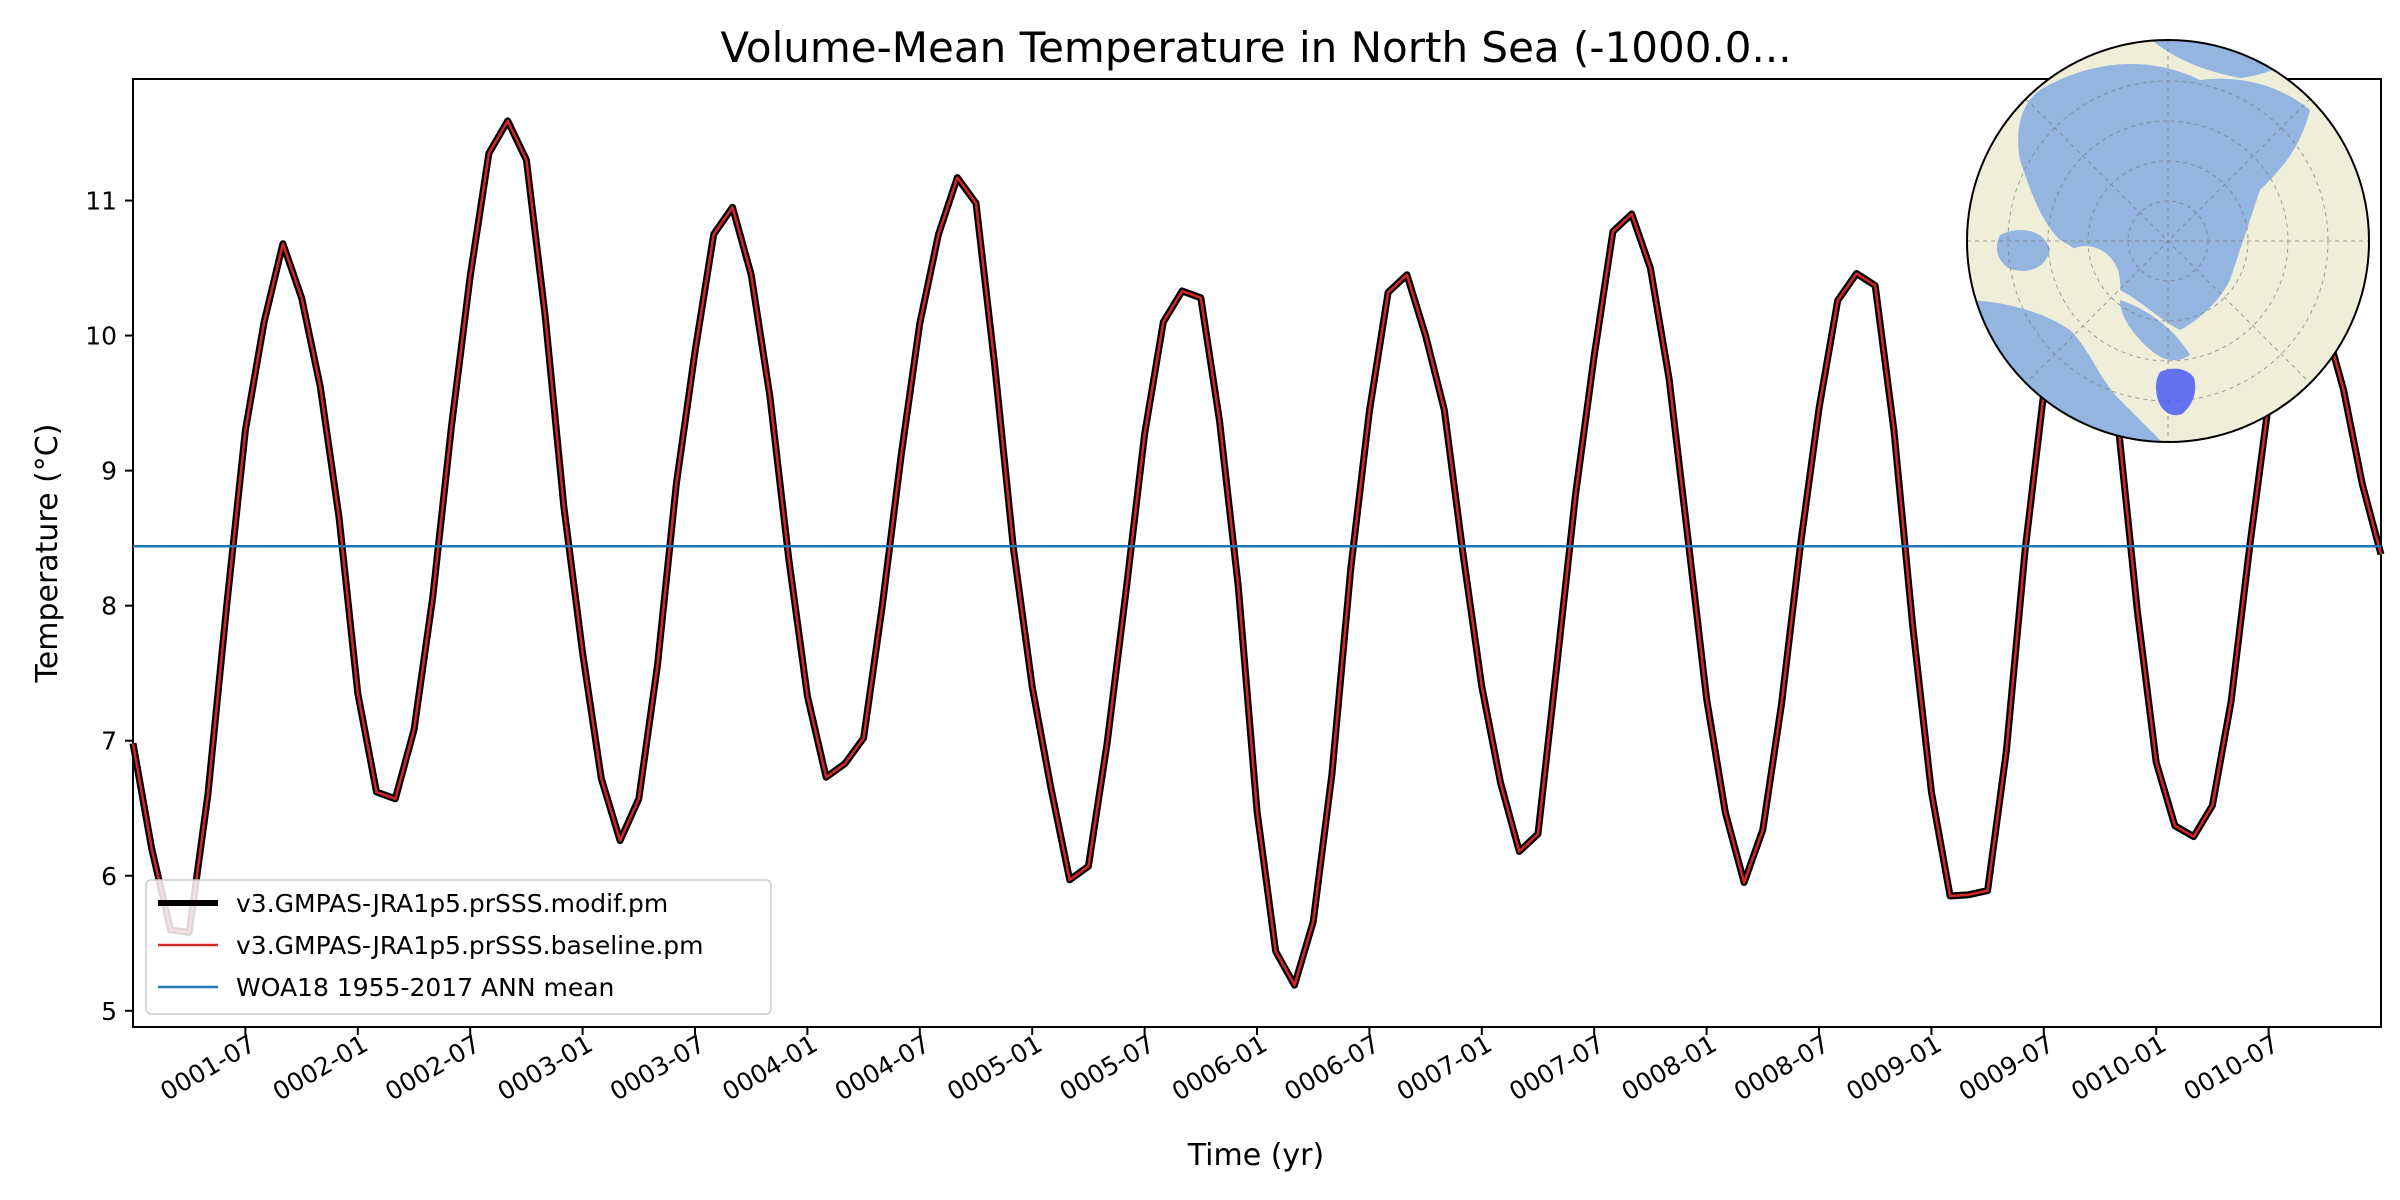  I want to click on y-tick-label: 6, so click(109, 876).